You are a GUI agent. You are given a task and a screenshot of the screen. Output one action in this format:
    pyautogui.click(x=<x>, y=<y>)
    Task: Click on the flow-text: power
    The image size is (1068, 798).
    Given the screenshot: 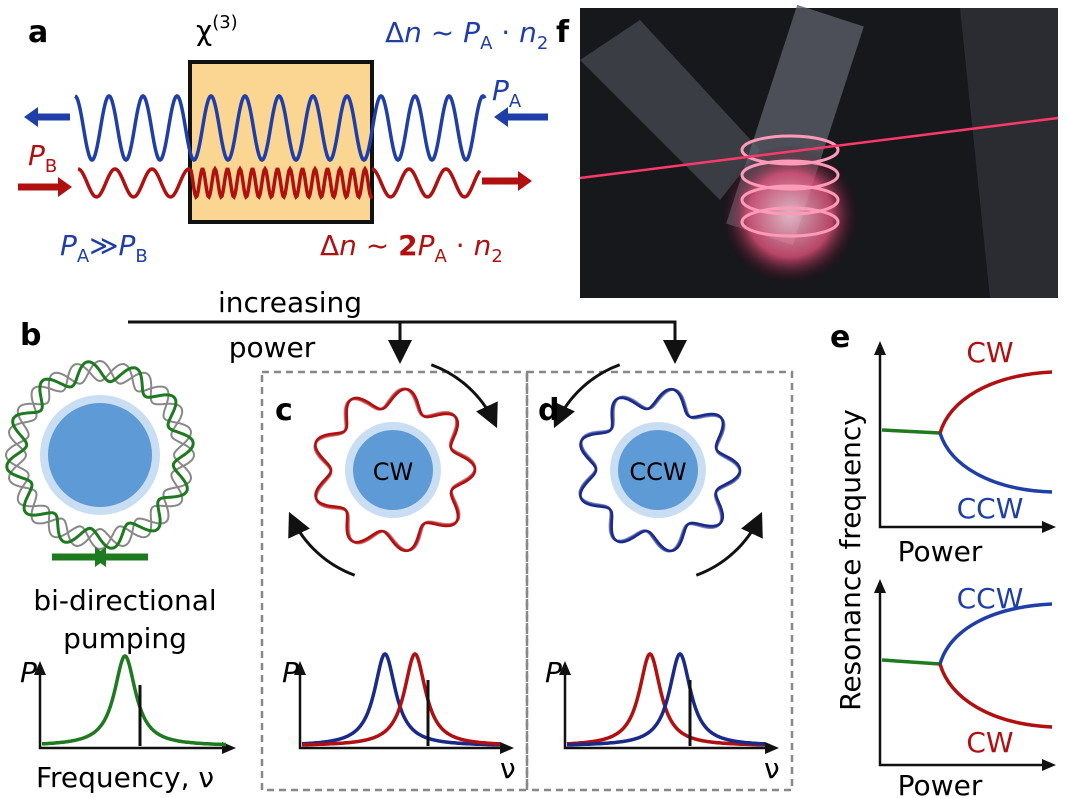 What is the action you would take?
    pyautogui.click(x=272, y=347)
    